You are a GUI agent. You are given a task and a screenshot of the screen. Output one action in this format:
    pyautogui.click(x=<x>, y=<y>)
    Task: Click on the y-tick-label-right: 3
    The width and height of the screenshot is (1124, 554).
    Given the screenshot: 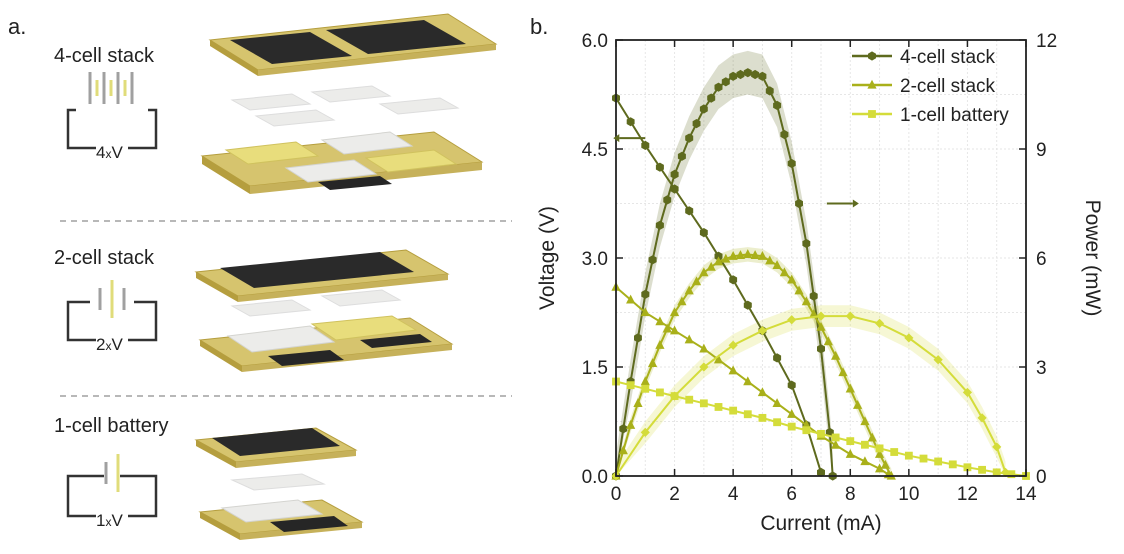 What is the action you would take?
    pyautogui.click(x=1041, y=368)
    